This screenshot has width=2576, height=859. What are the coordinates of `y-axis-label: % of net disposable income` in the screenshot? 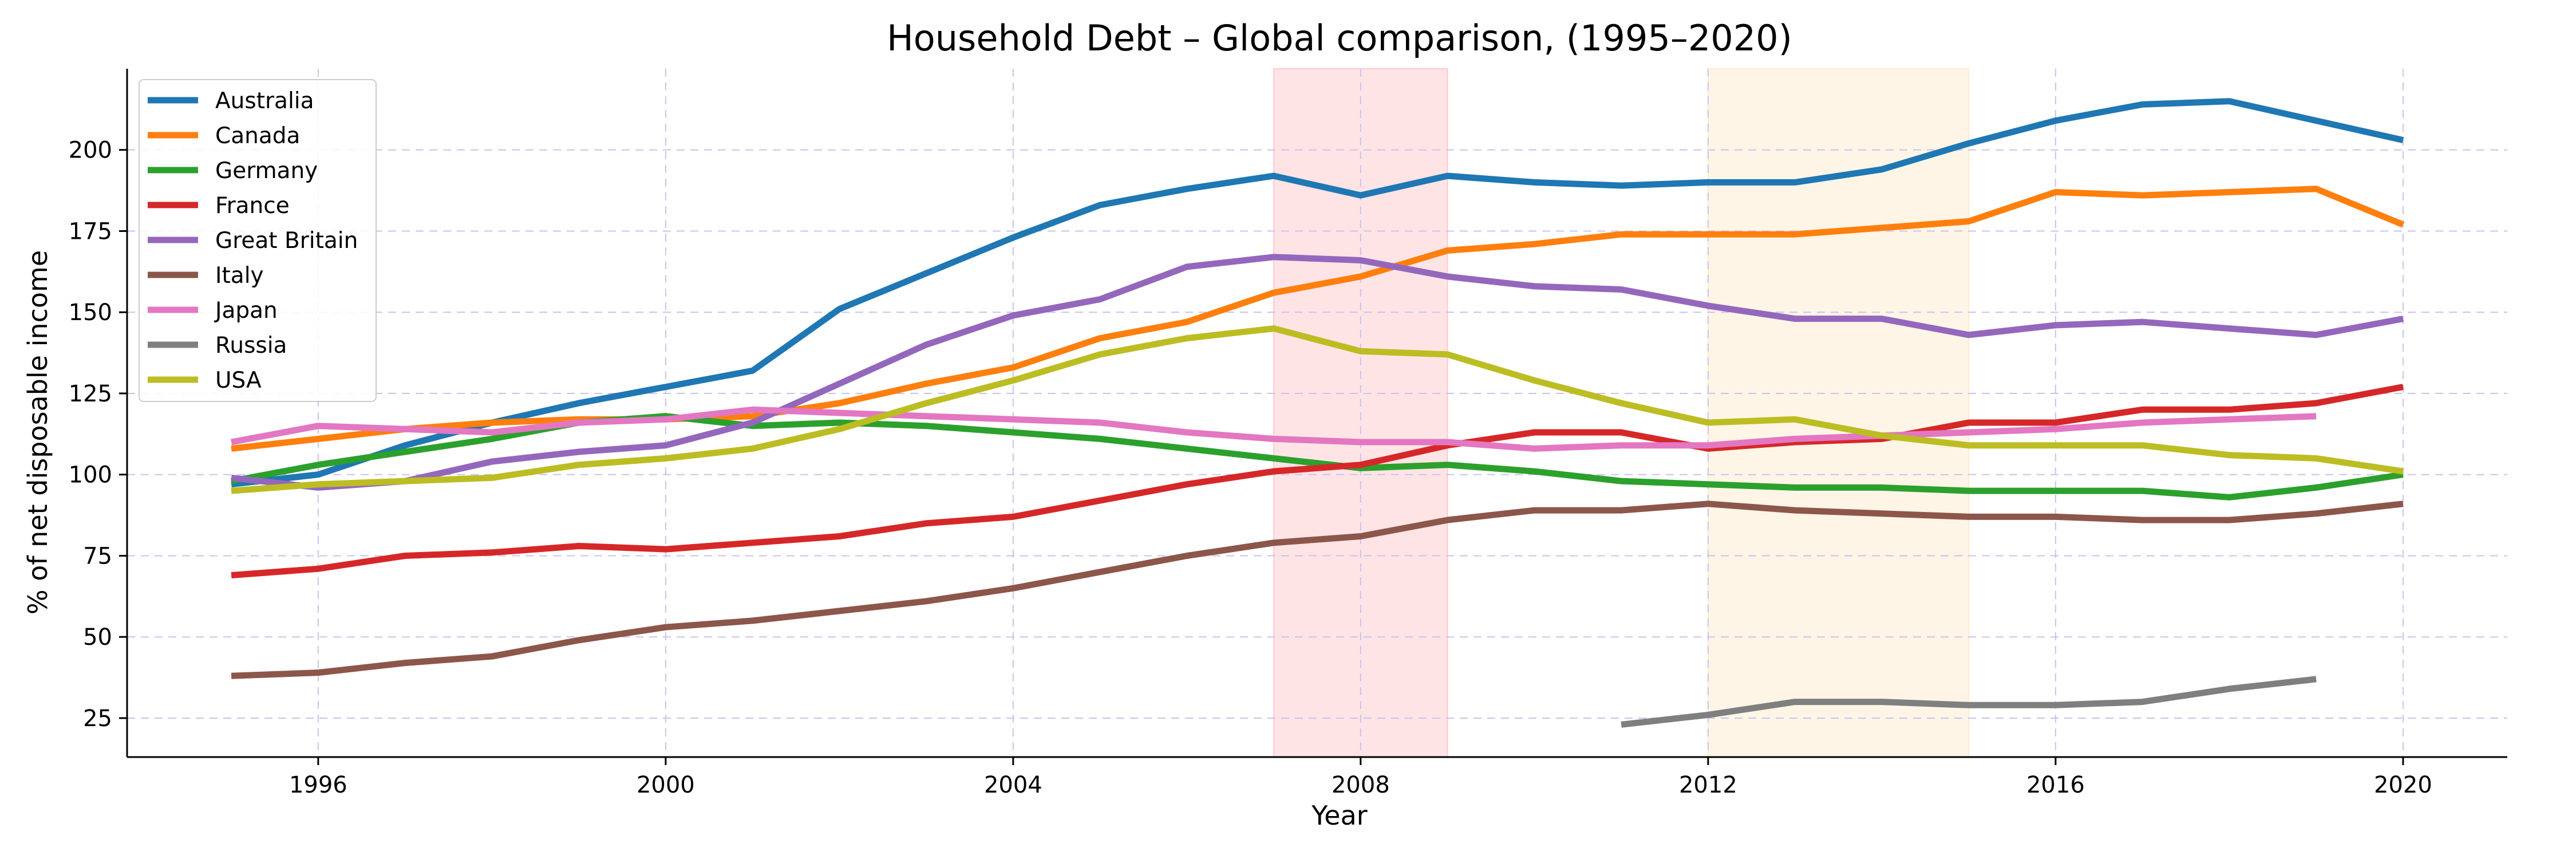 It's located at (37, 432).